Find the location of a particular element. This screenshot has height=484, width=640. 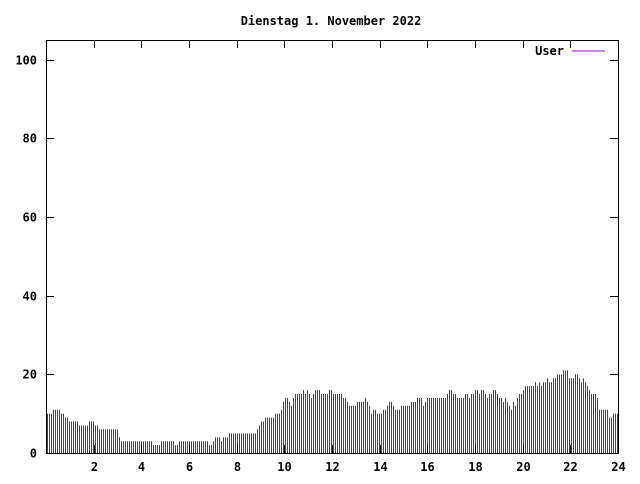

x-tick-label: 2 is located at coordinates (94, 467).